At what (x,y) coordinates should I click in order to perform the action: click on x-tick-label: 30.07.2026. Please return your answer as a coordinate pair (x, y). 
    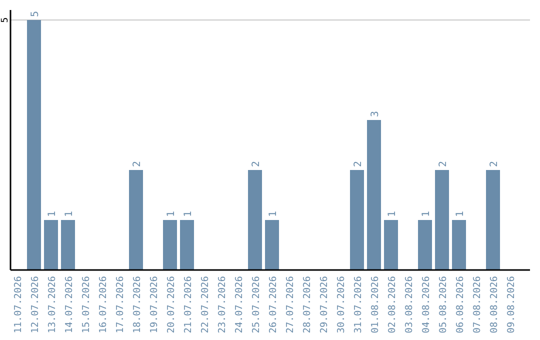
    Looking at the image, I should click on (341, 305).